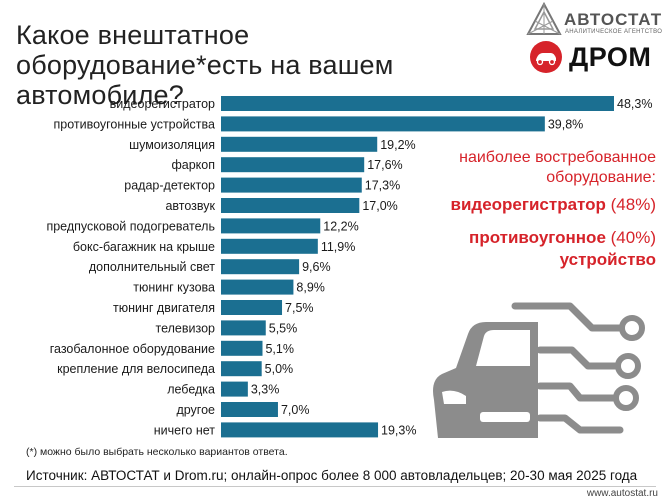 The width and height of the screenshot is (670, 502). Describe the element at coordinates (537, 237) in the screenshot. I see `callout-item-2-name: противоугонное` at that location.